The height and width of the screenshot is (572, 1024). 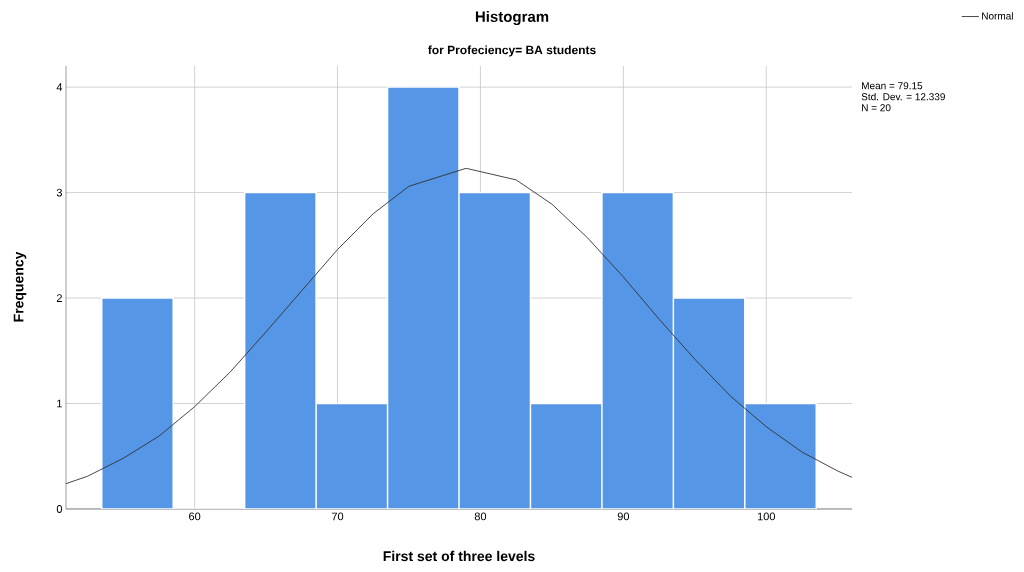 I want to click on y-tick-label: 3, so click(x=59, y=192).